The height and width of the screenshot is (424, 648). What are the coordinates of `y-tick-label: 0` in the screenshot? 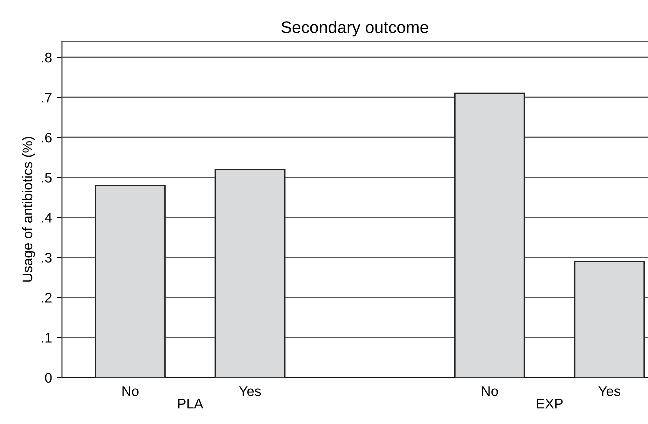 It's located at (48, 378).